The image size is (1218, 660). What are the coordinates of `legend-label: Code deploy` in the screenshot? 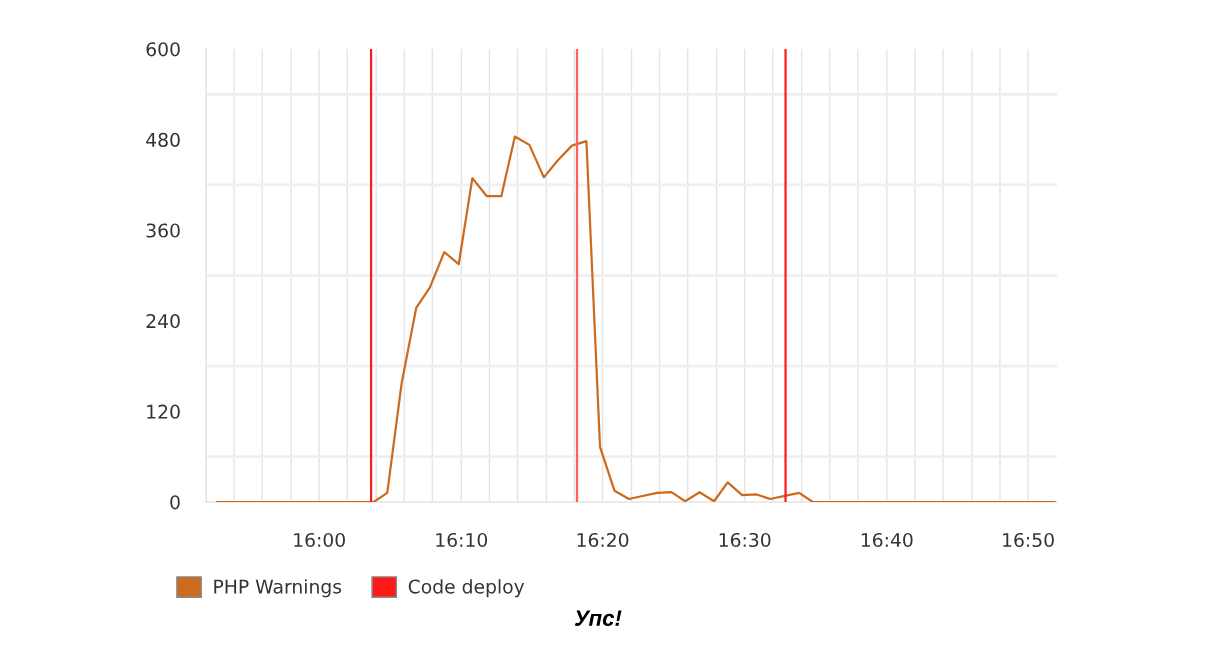 It's located at (466, 588).